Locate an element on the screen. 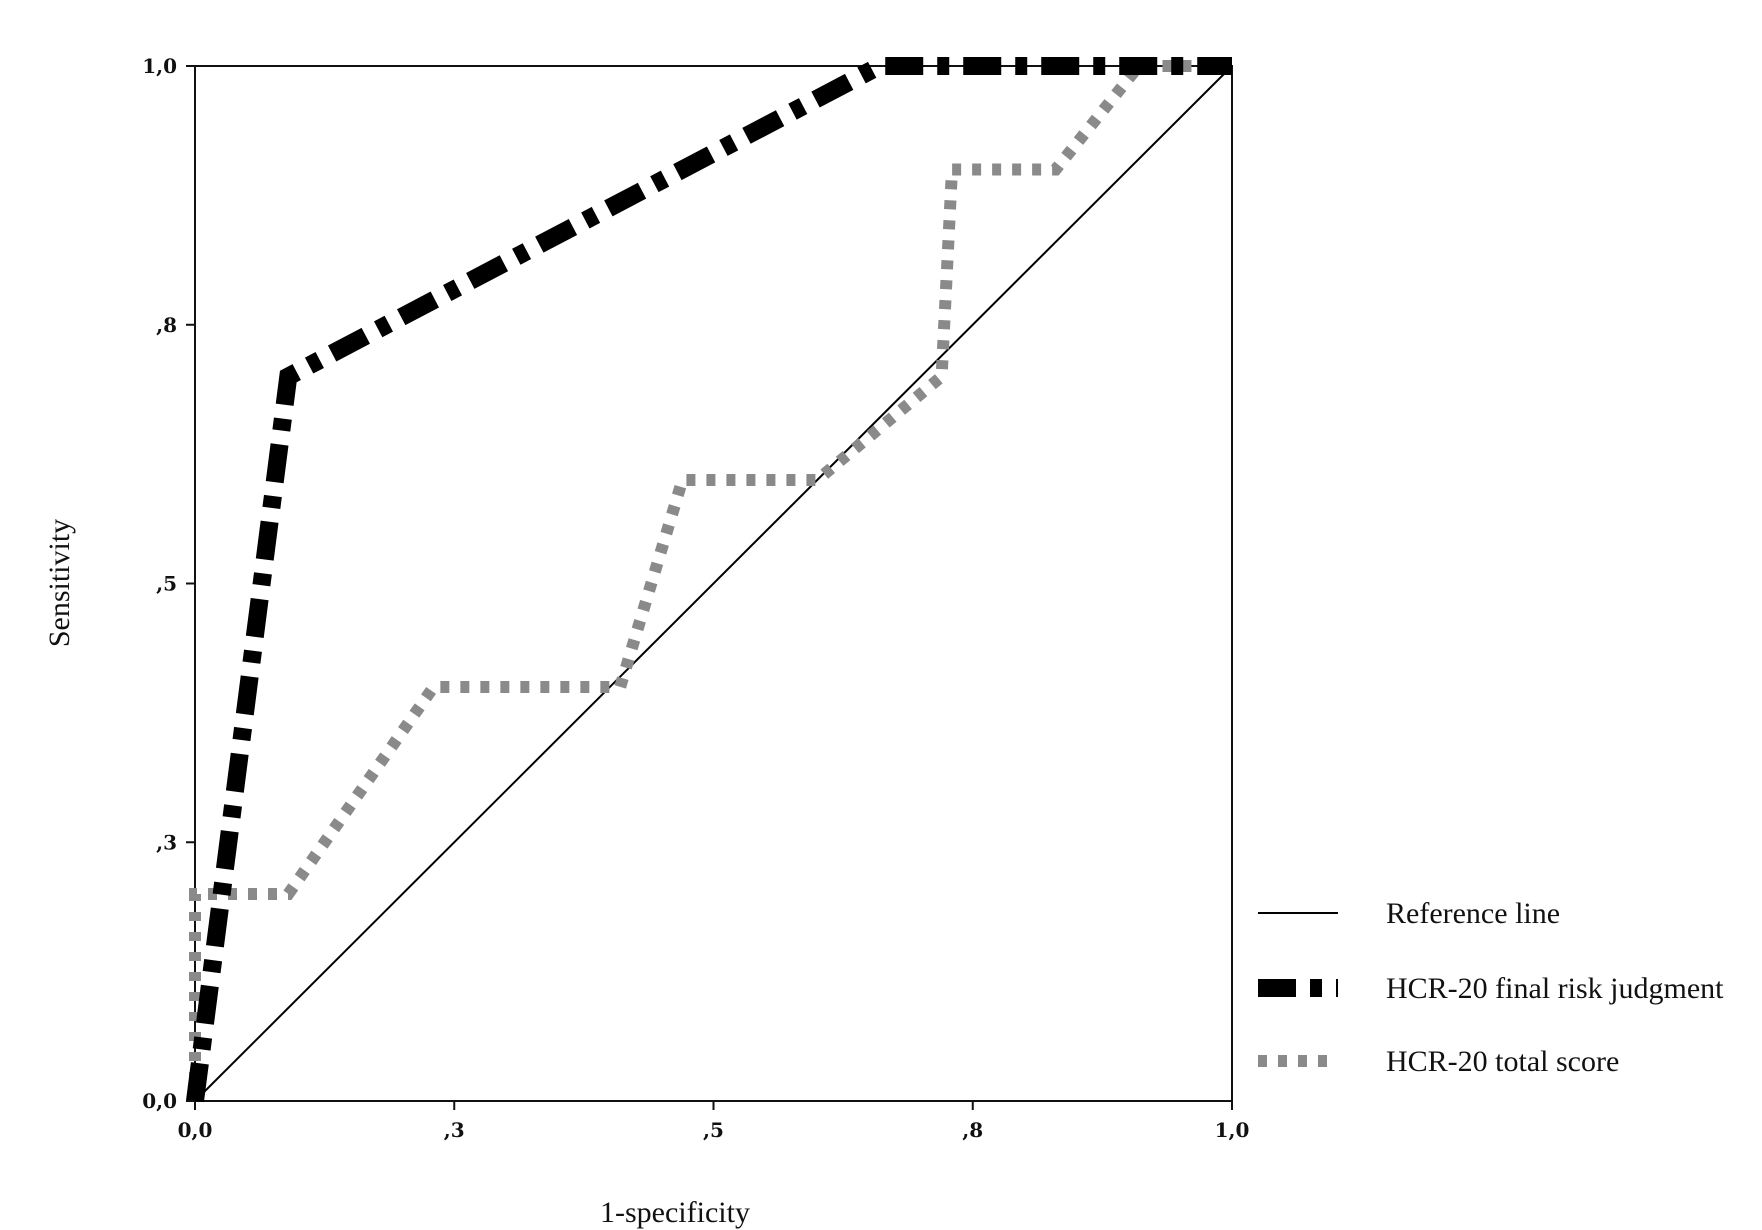 This screenshot has width=1762, height=1230. x-tick-label: ,5 is located at coordinates (713, 1130).